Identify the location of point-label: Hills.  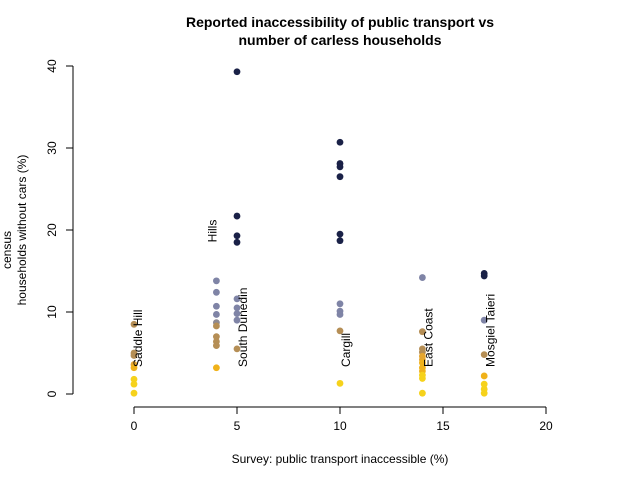
(212, 231).